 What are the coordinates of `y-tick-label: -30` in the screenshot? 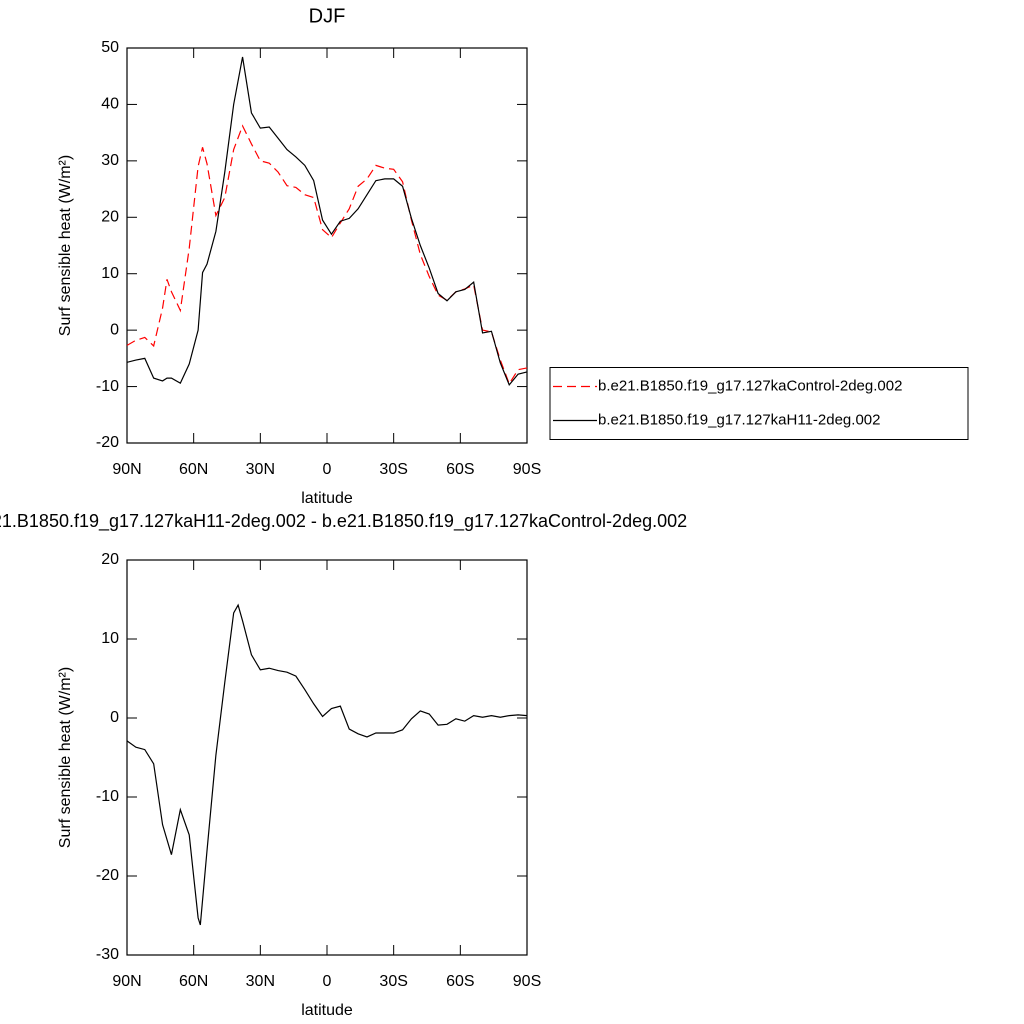 It's located at (107, 954).